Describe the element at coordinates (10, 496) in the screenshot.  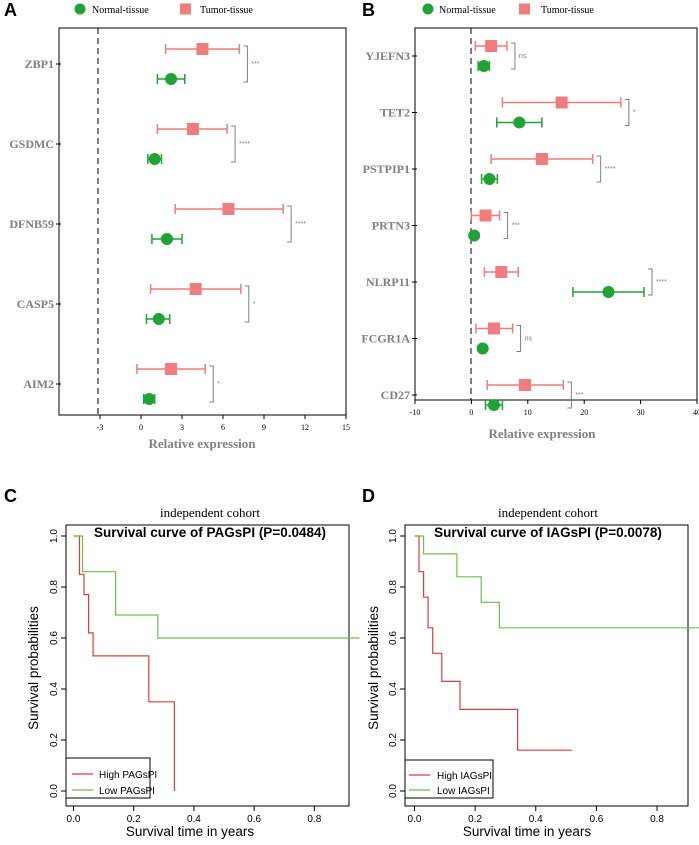
I see `panel-letter-c: C` at that location.